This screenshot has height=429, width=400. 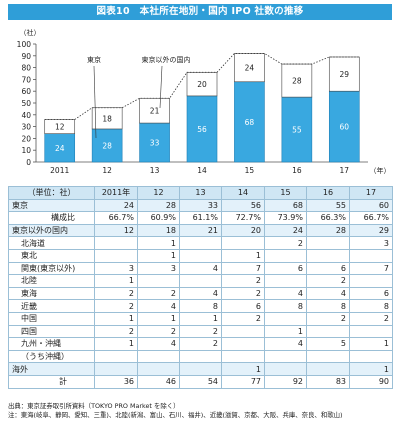 I want to click on bar-tokyo-value: 33, so click(x=155, y=143).